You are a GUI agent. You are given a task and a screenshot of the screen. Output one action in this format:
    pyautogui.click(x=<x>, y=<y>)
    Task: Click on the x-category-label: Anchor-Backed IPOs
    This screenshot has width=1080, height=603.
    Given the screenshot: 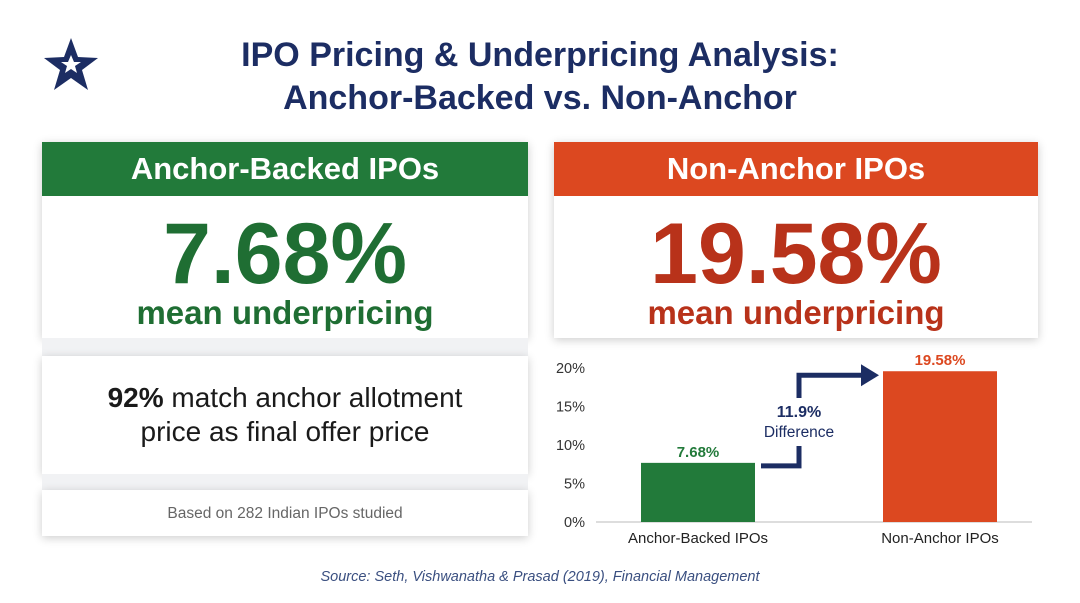 What is the action you would take?
    pyautogui.click(x=698, y=538)
    